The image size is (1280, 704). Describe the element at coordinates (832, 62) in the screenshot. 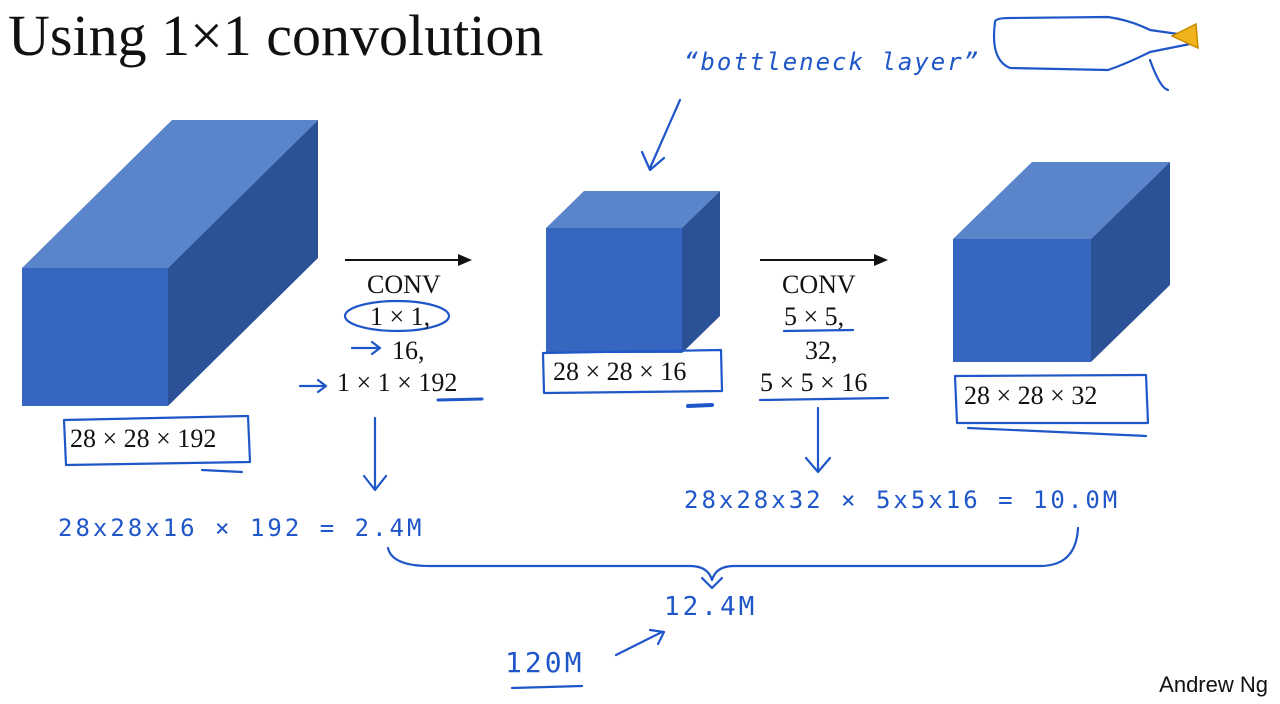

I see `bottleneck-layer-note: “bottleneck layer”` at that location.